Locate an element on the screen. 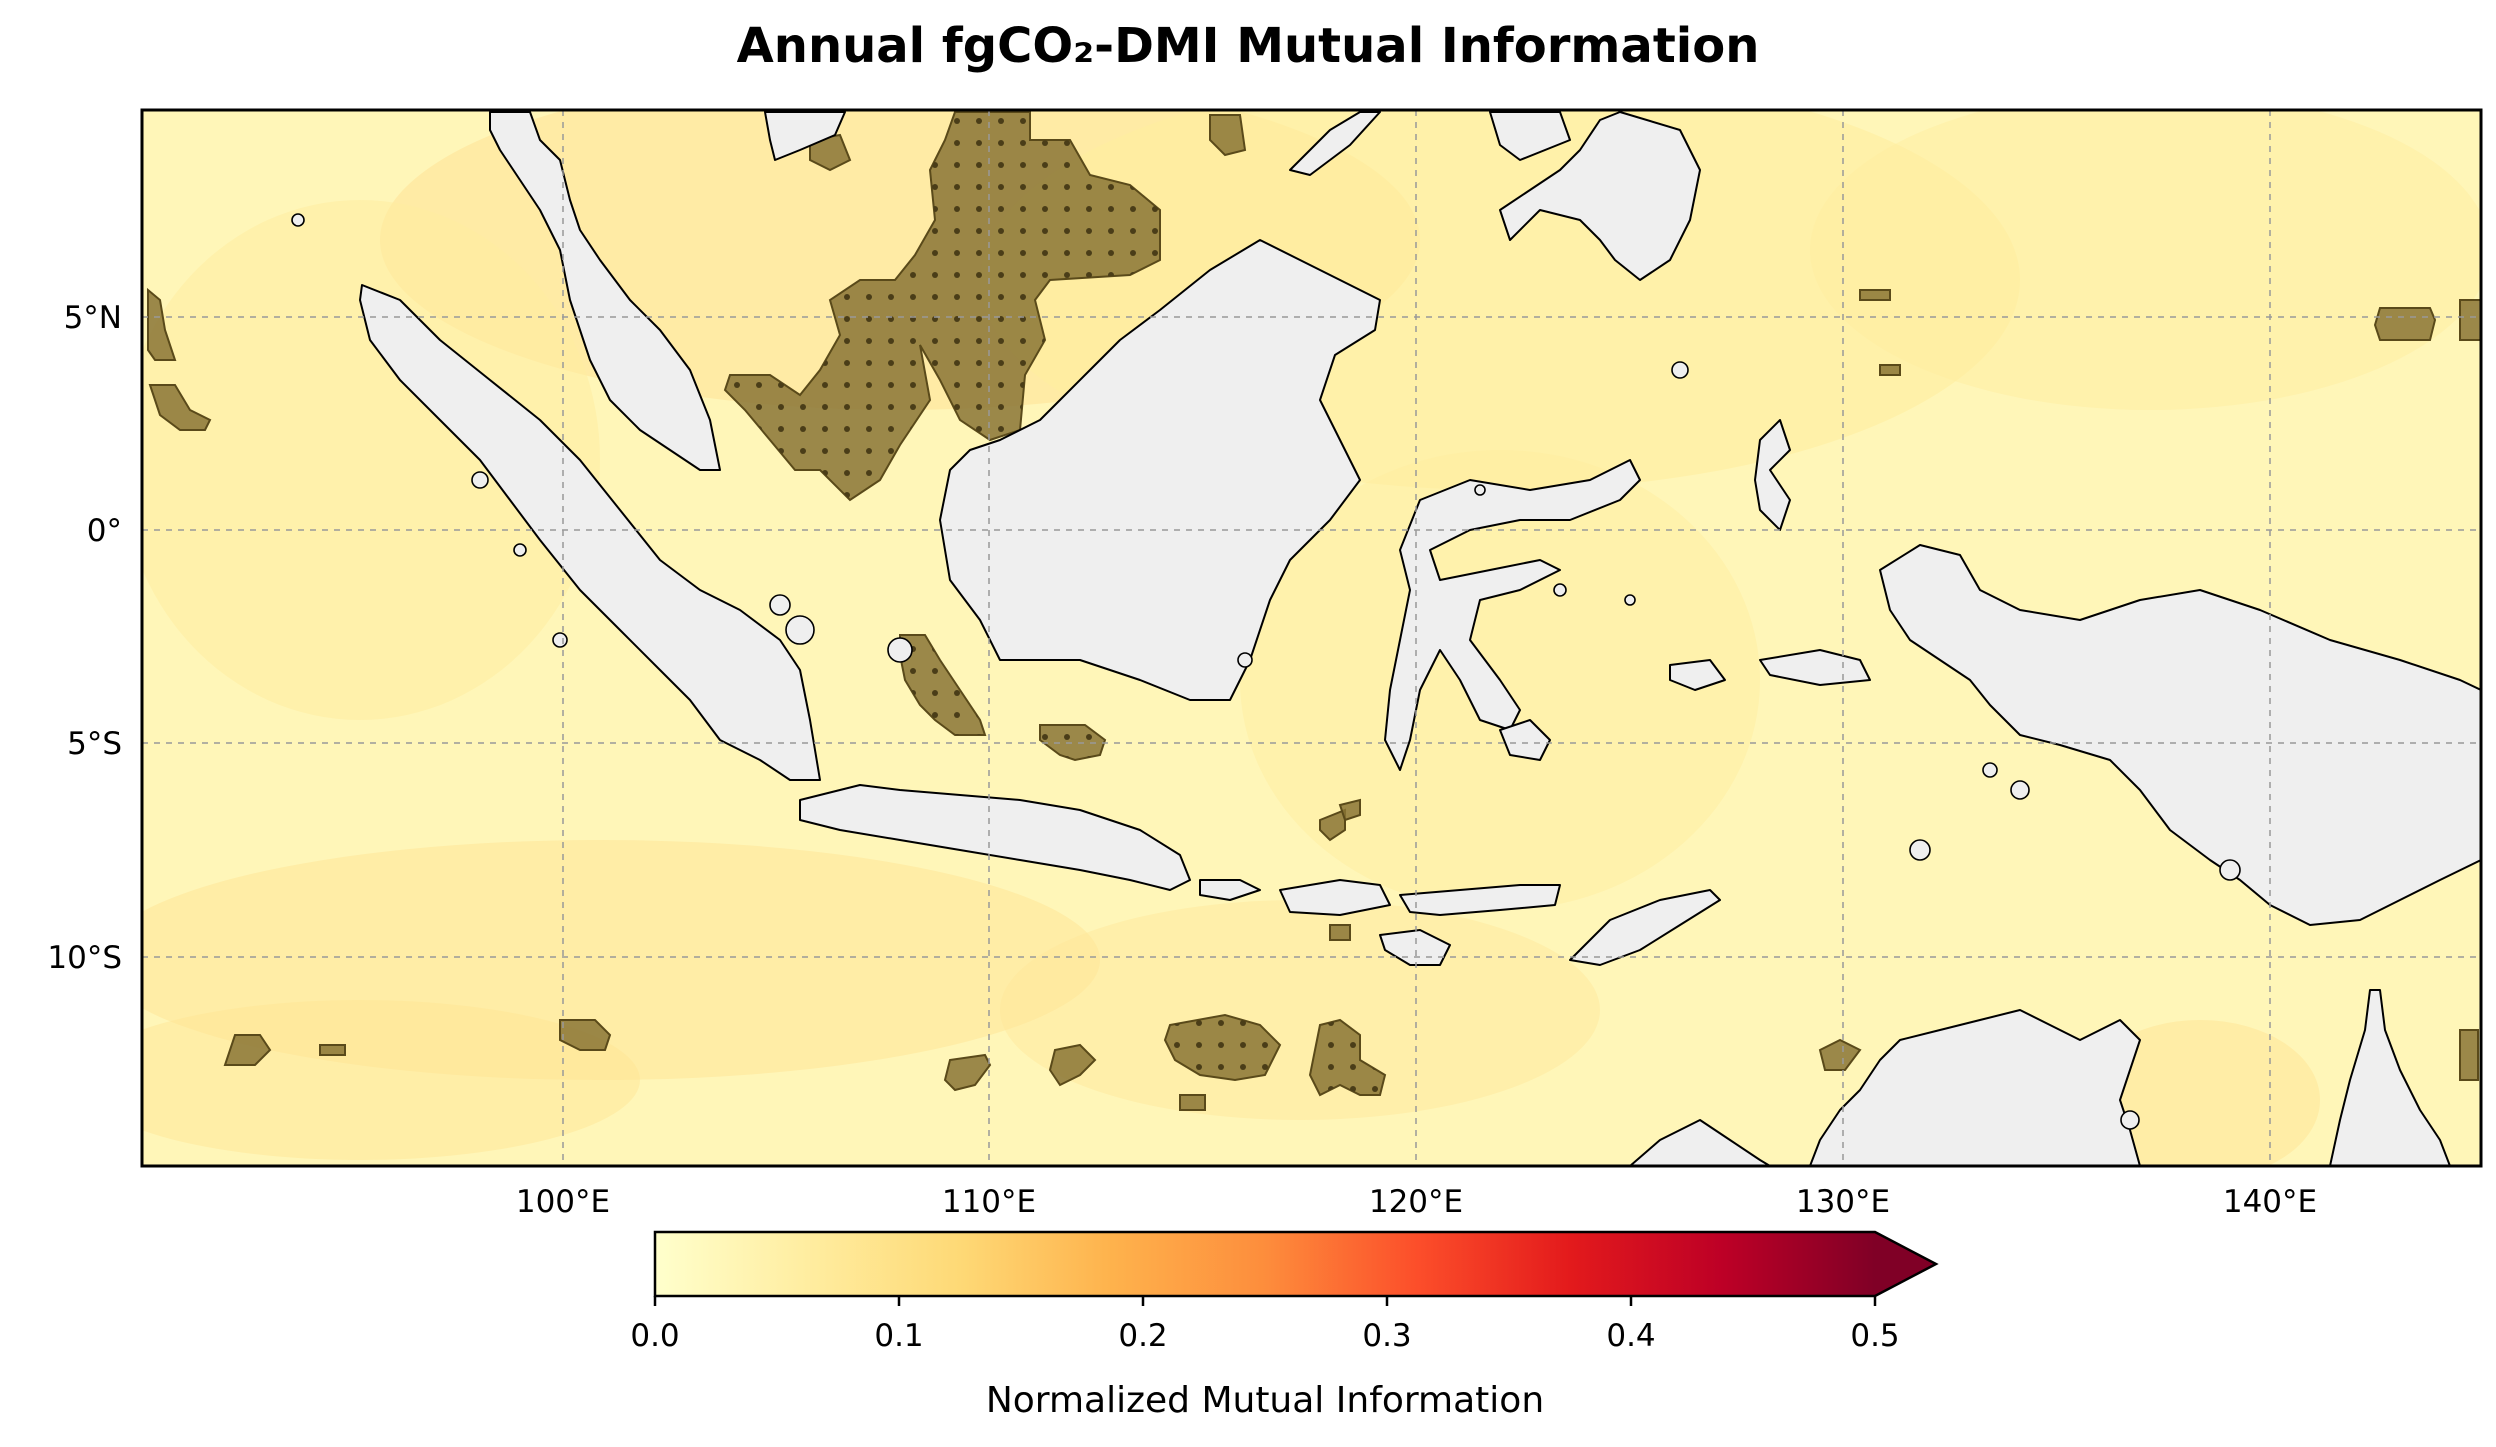 The width and height of the screenshot is (2496, 1447). borneo-landmass is located at coordinates (1160, 470).